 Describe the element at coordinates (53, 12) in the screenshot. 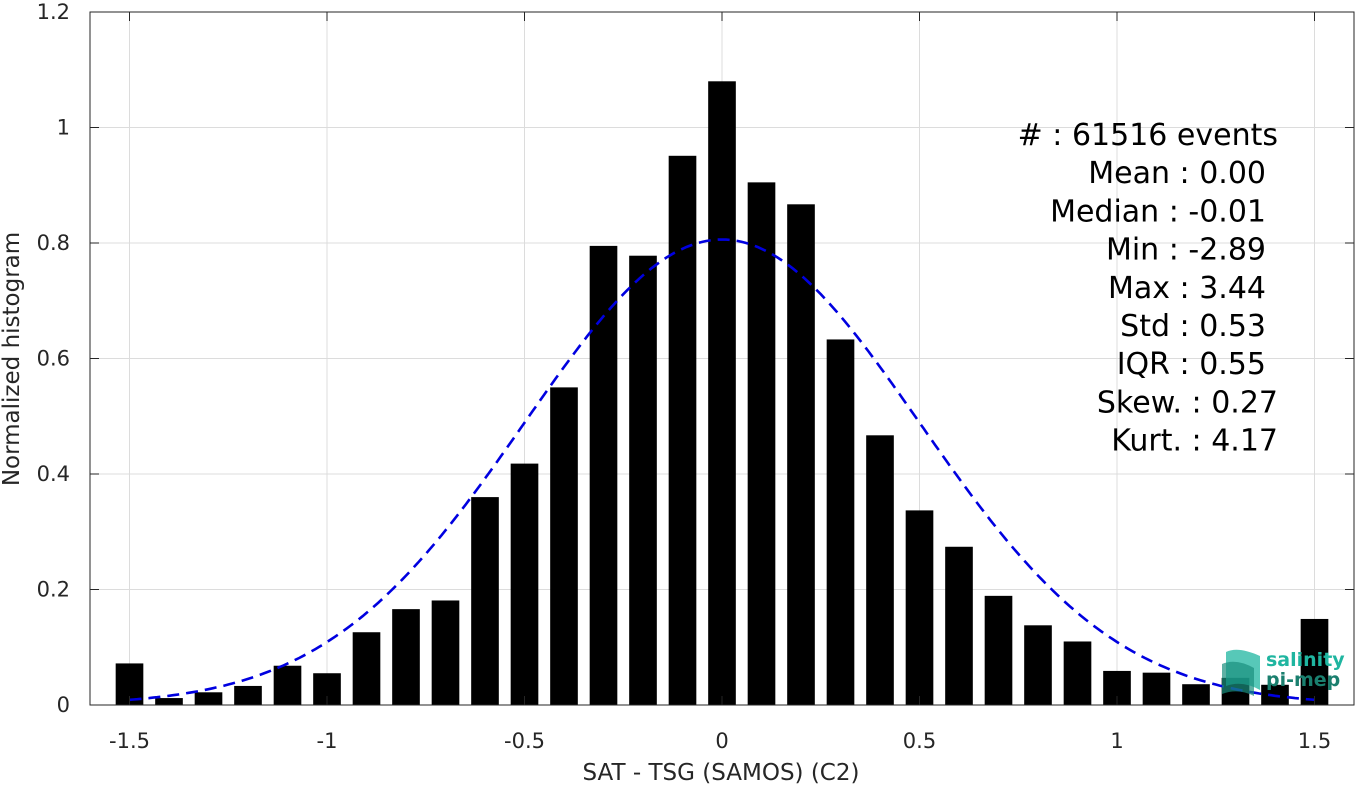

I see `y-tick-label: 1.2` at that location.